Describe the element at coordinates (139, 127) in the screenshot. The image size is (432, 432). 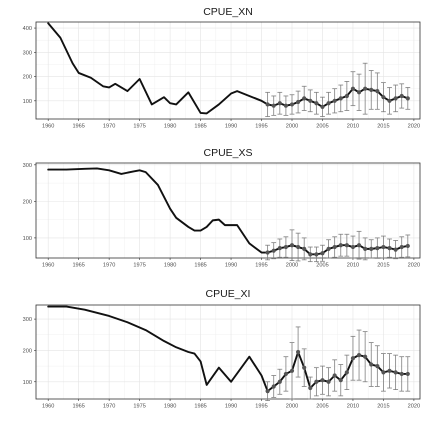
I see `x-tick-label: 1975` at that location.